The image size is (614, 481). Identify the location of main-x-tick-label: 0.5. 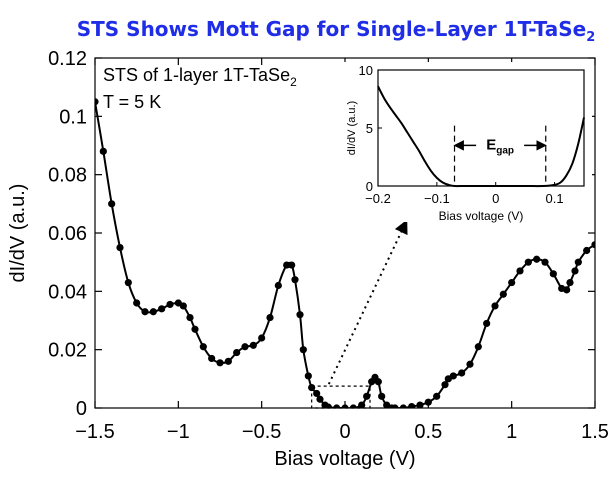
(428, 432).